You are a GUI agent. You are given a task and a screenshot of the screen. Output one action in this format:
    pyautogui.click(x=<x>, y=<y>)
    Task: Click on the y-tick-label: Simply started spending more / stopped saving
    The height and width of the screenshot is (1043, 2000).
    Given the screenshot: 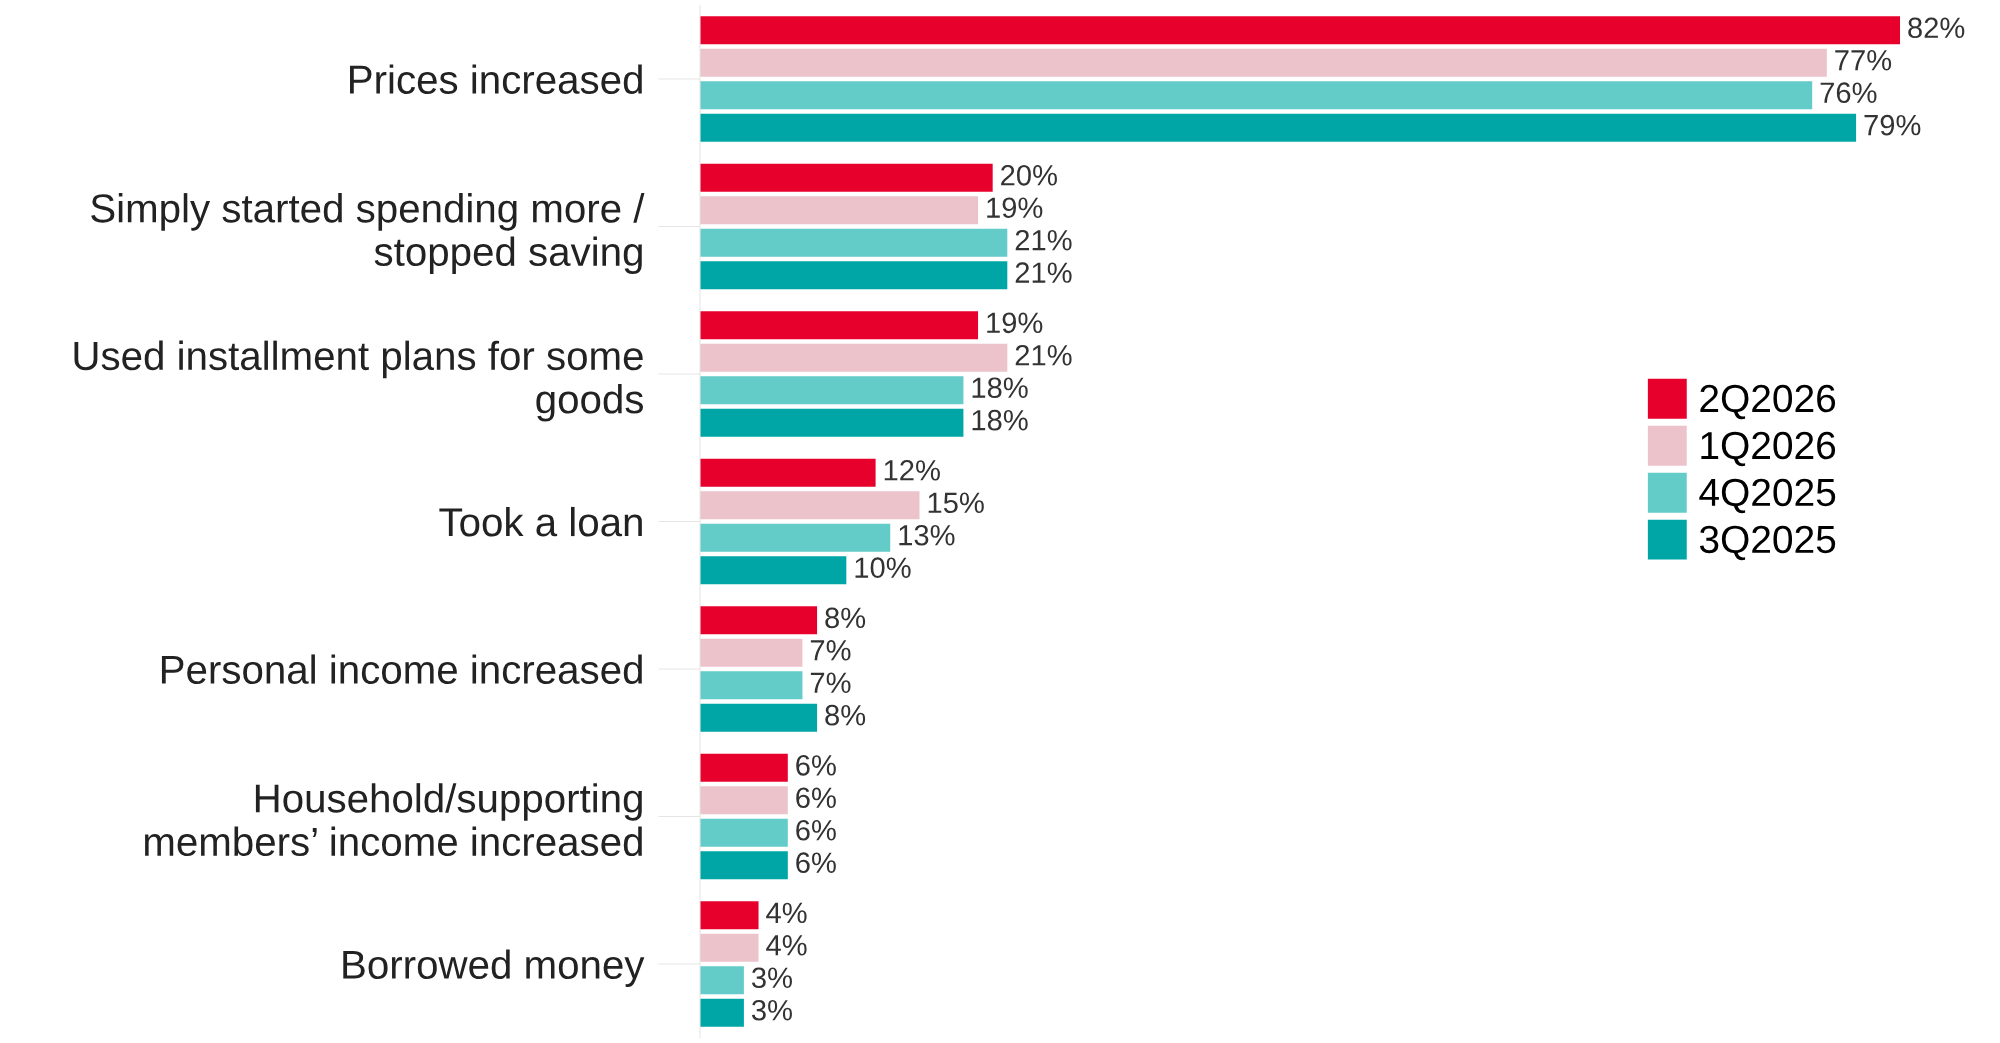 What is the action you would take?
    pyautogui.click(x=368, y=234)
    